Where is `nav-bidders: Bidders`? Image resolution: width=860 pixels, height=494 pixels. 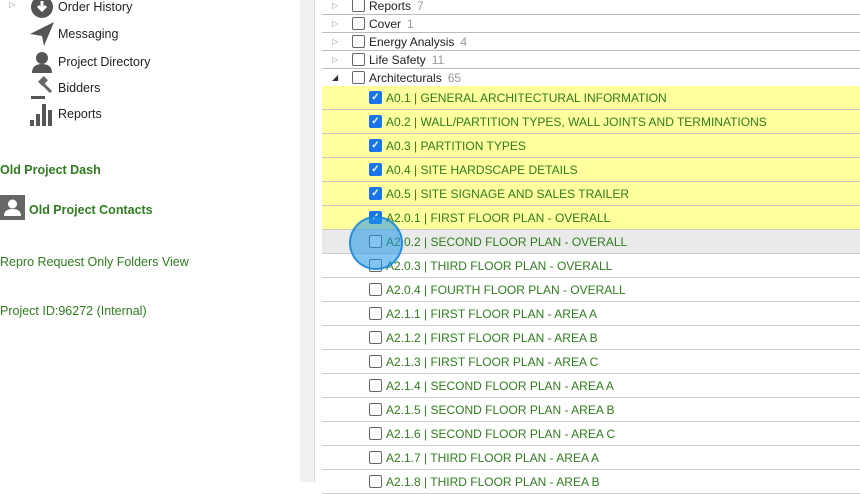
nav-bidders: Bidders is located at coordinates (65, 88).